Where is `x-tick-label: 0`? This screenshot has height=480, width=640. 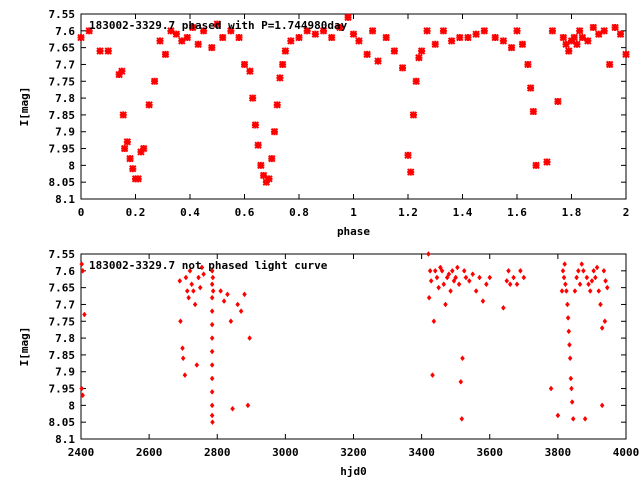
x-tick-label: 0 is located at coordinates (81, 212).